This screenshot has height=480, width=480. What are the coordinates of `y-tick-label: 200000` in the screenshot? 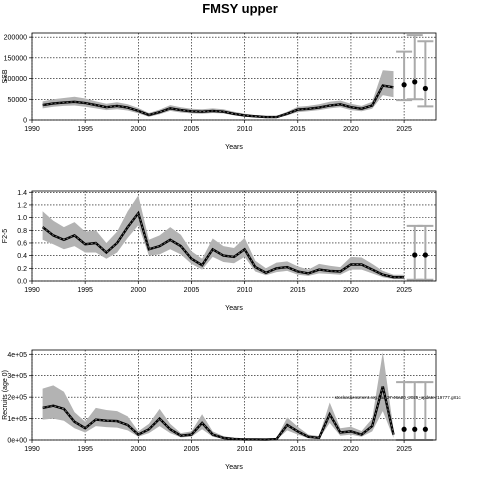 It's located at (15, 38).